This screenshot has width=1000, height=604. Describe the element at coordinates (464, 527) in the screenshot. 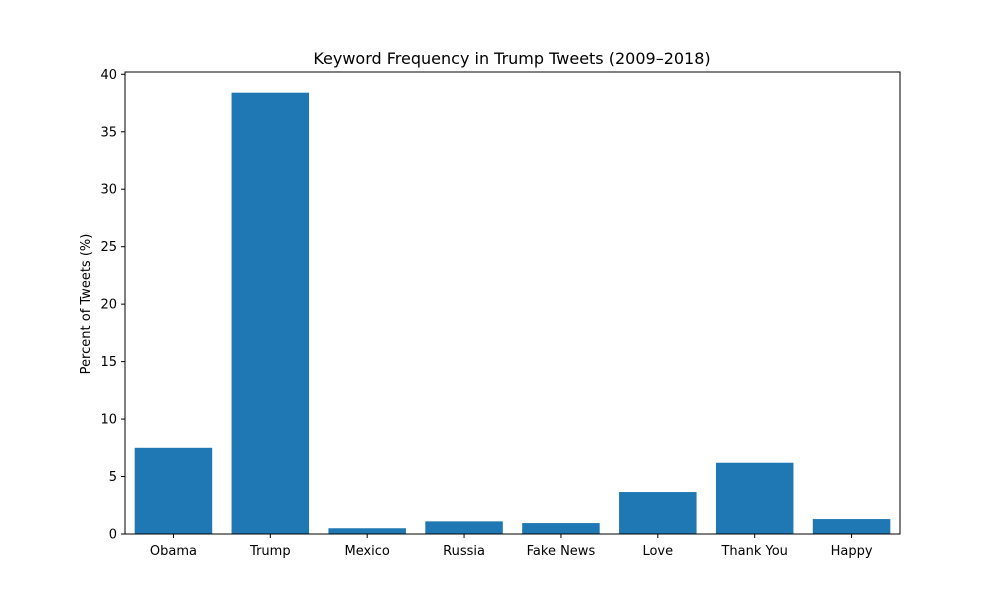

I see `bar-russia` at that location.